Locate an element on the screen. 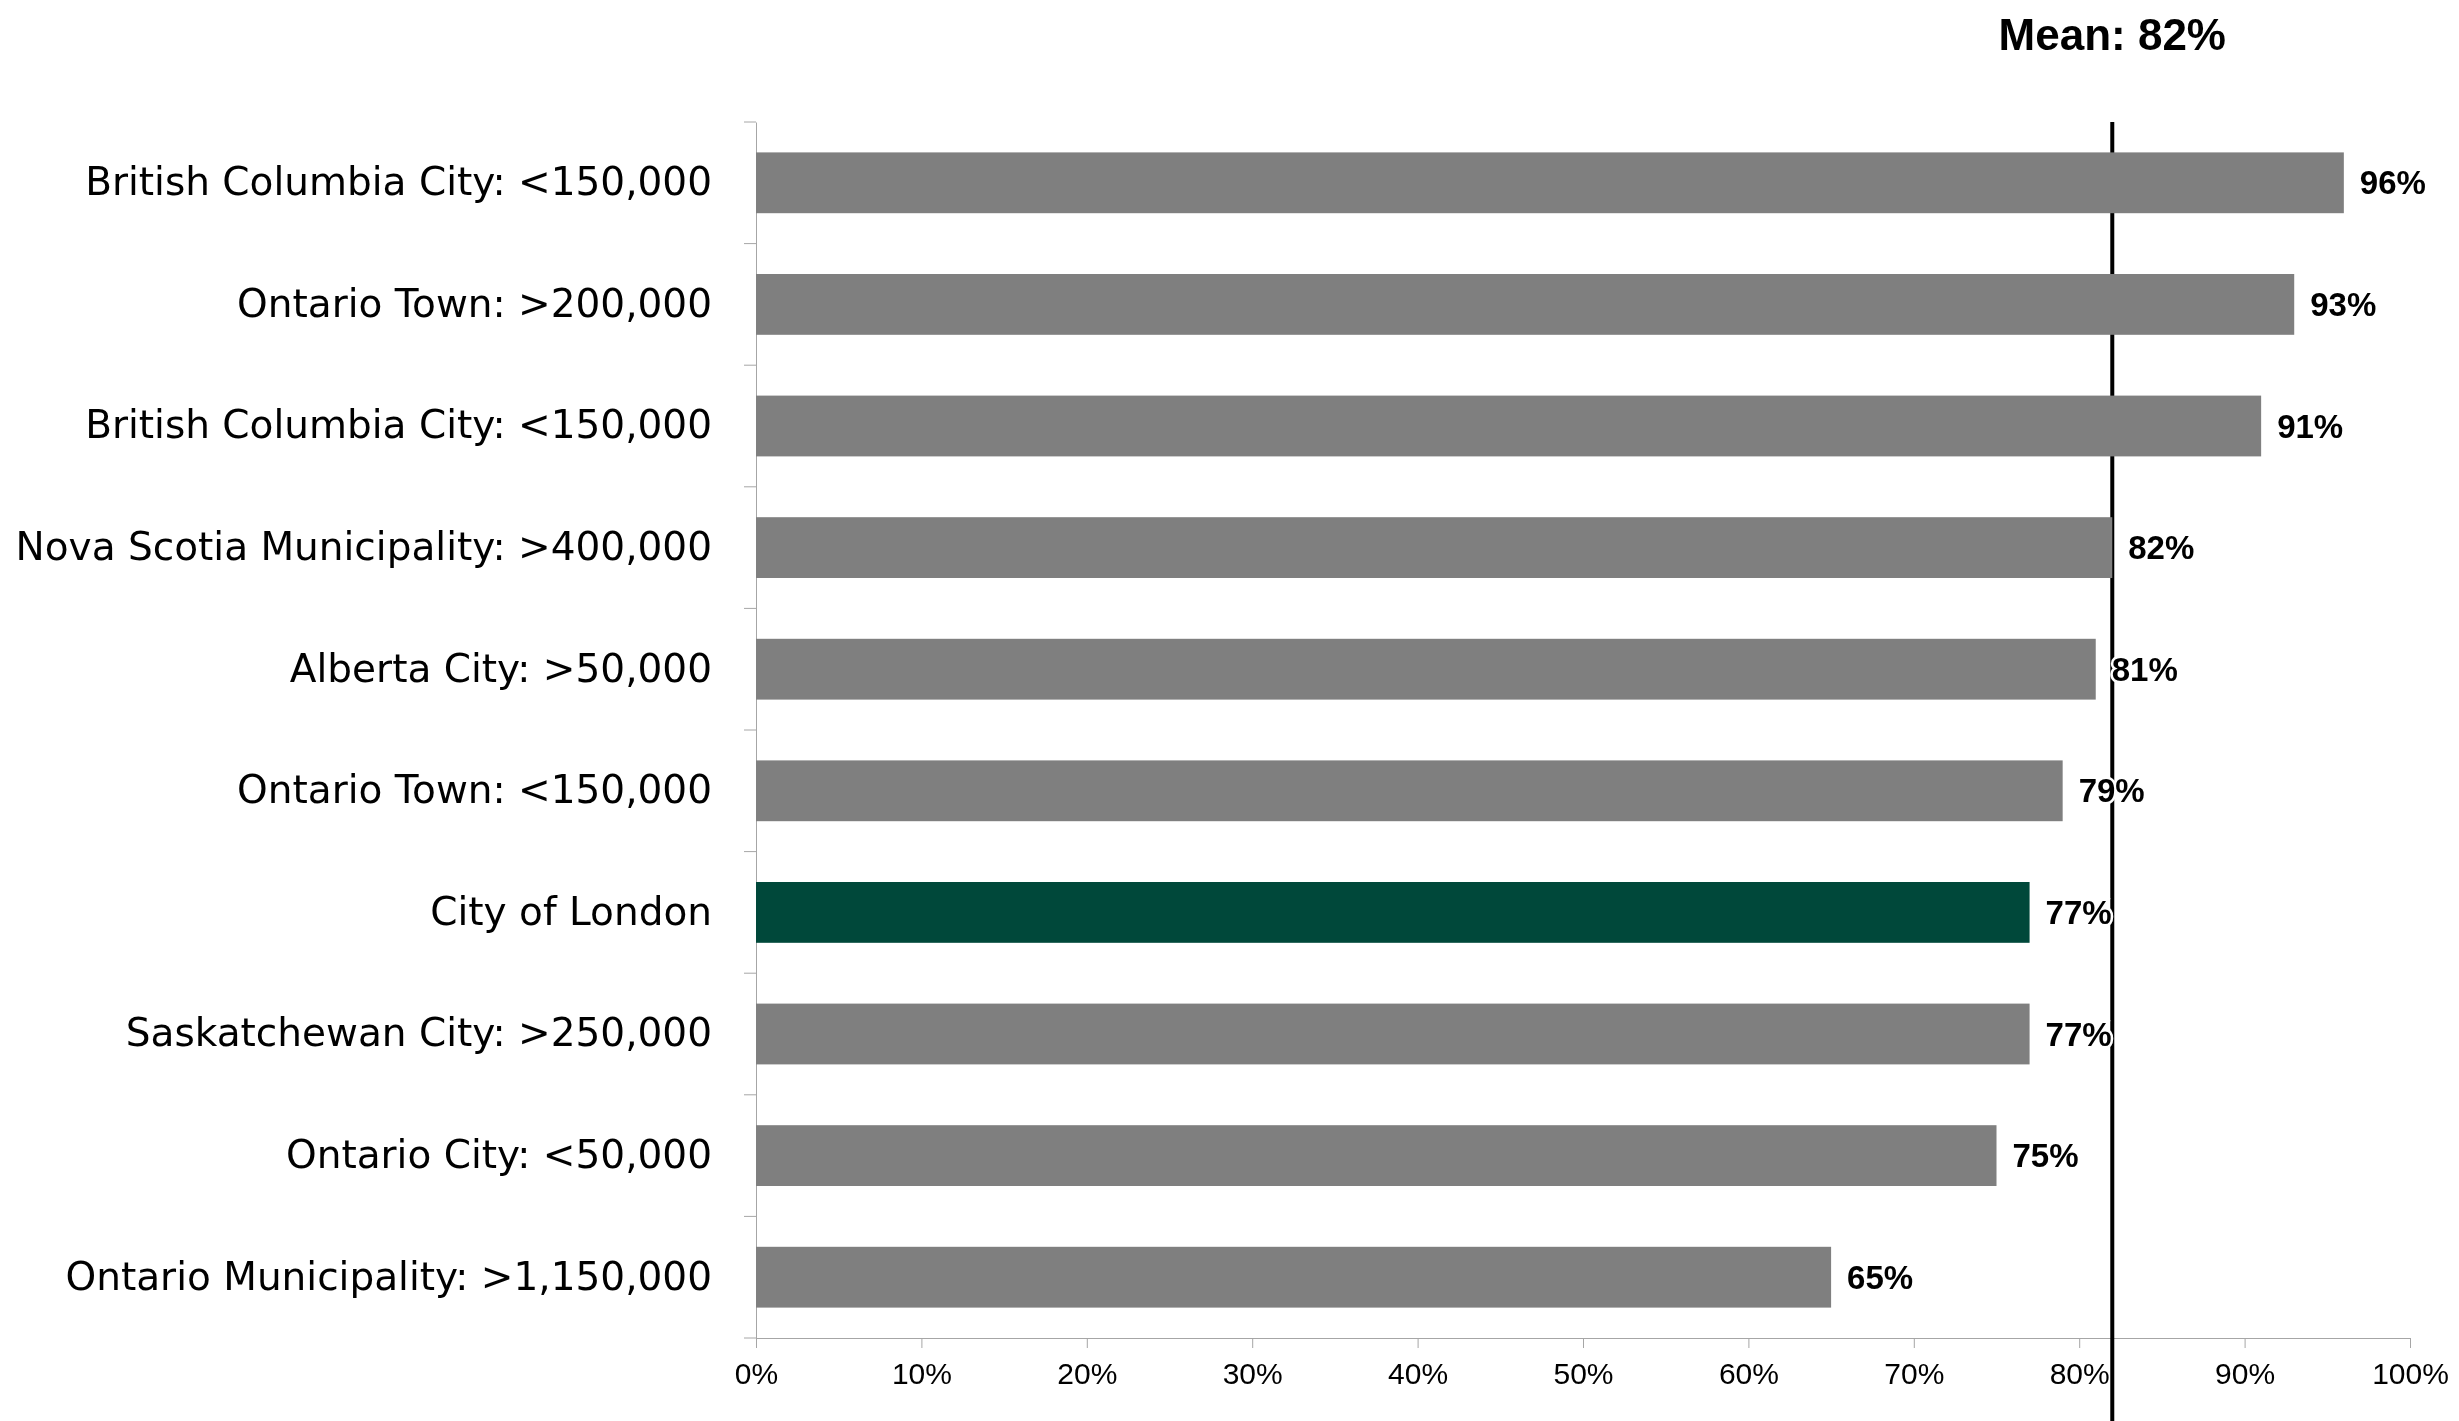 This screenshot has width=2459, height=1421. x-tick-label: 60% is located at coordinates (1748, 1373).